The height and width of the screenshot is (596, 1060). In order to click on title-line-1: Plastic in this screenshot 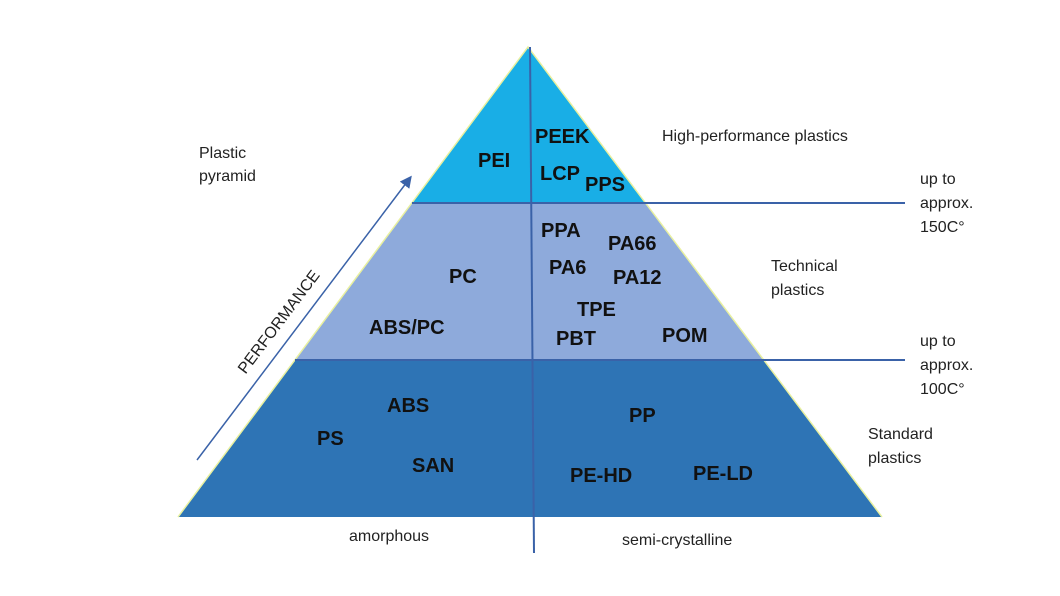, I will do `click(222, 153)`.